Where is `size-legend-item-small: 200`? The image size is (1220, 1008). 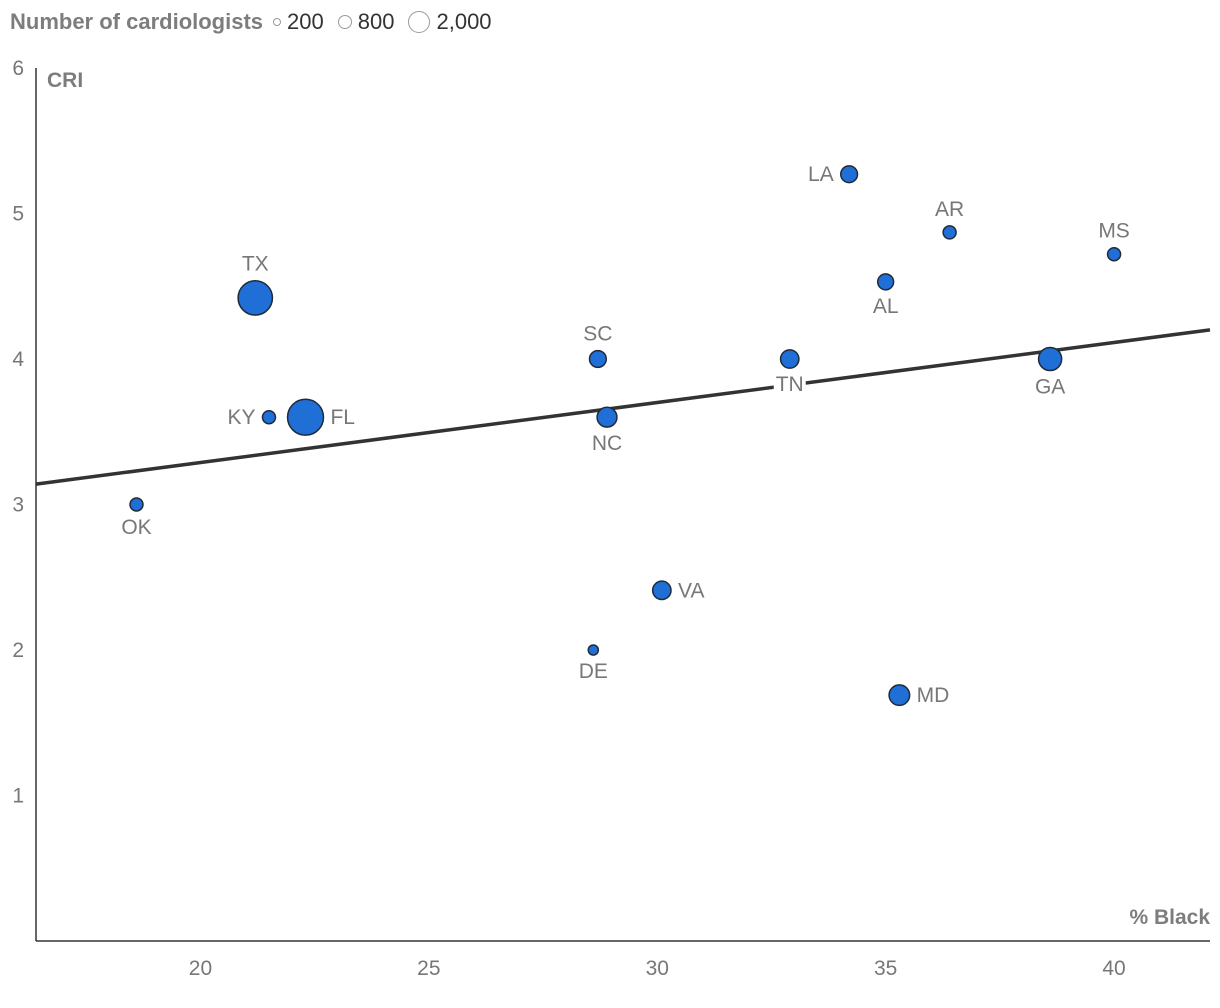
size-legend-item-small: 200 is located at coordinates (298, 22).